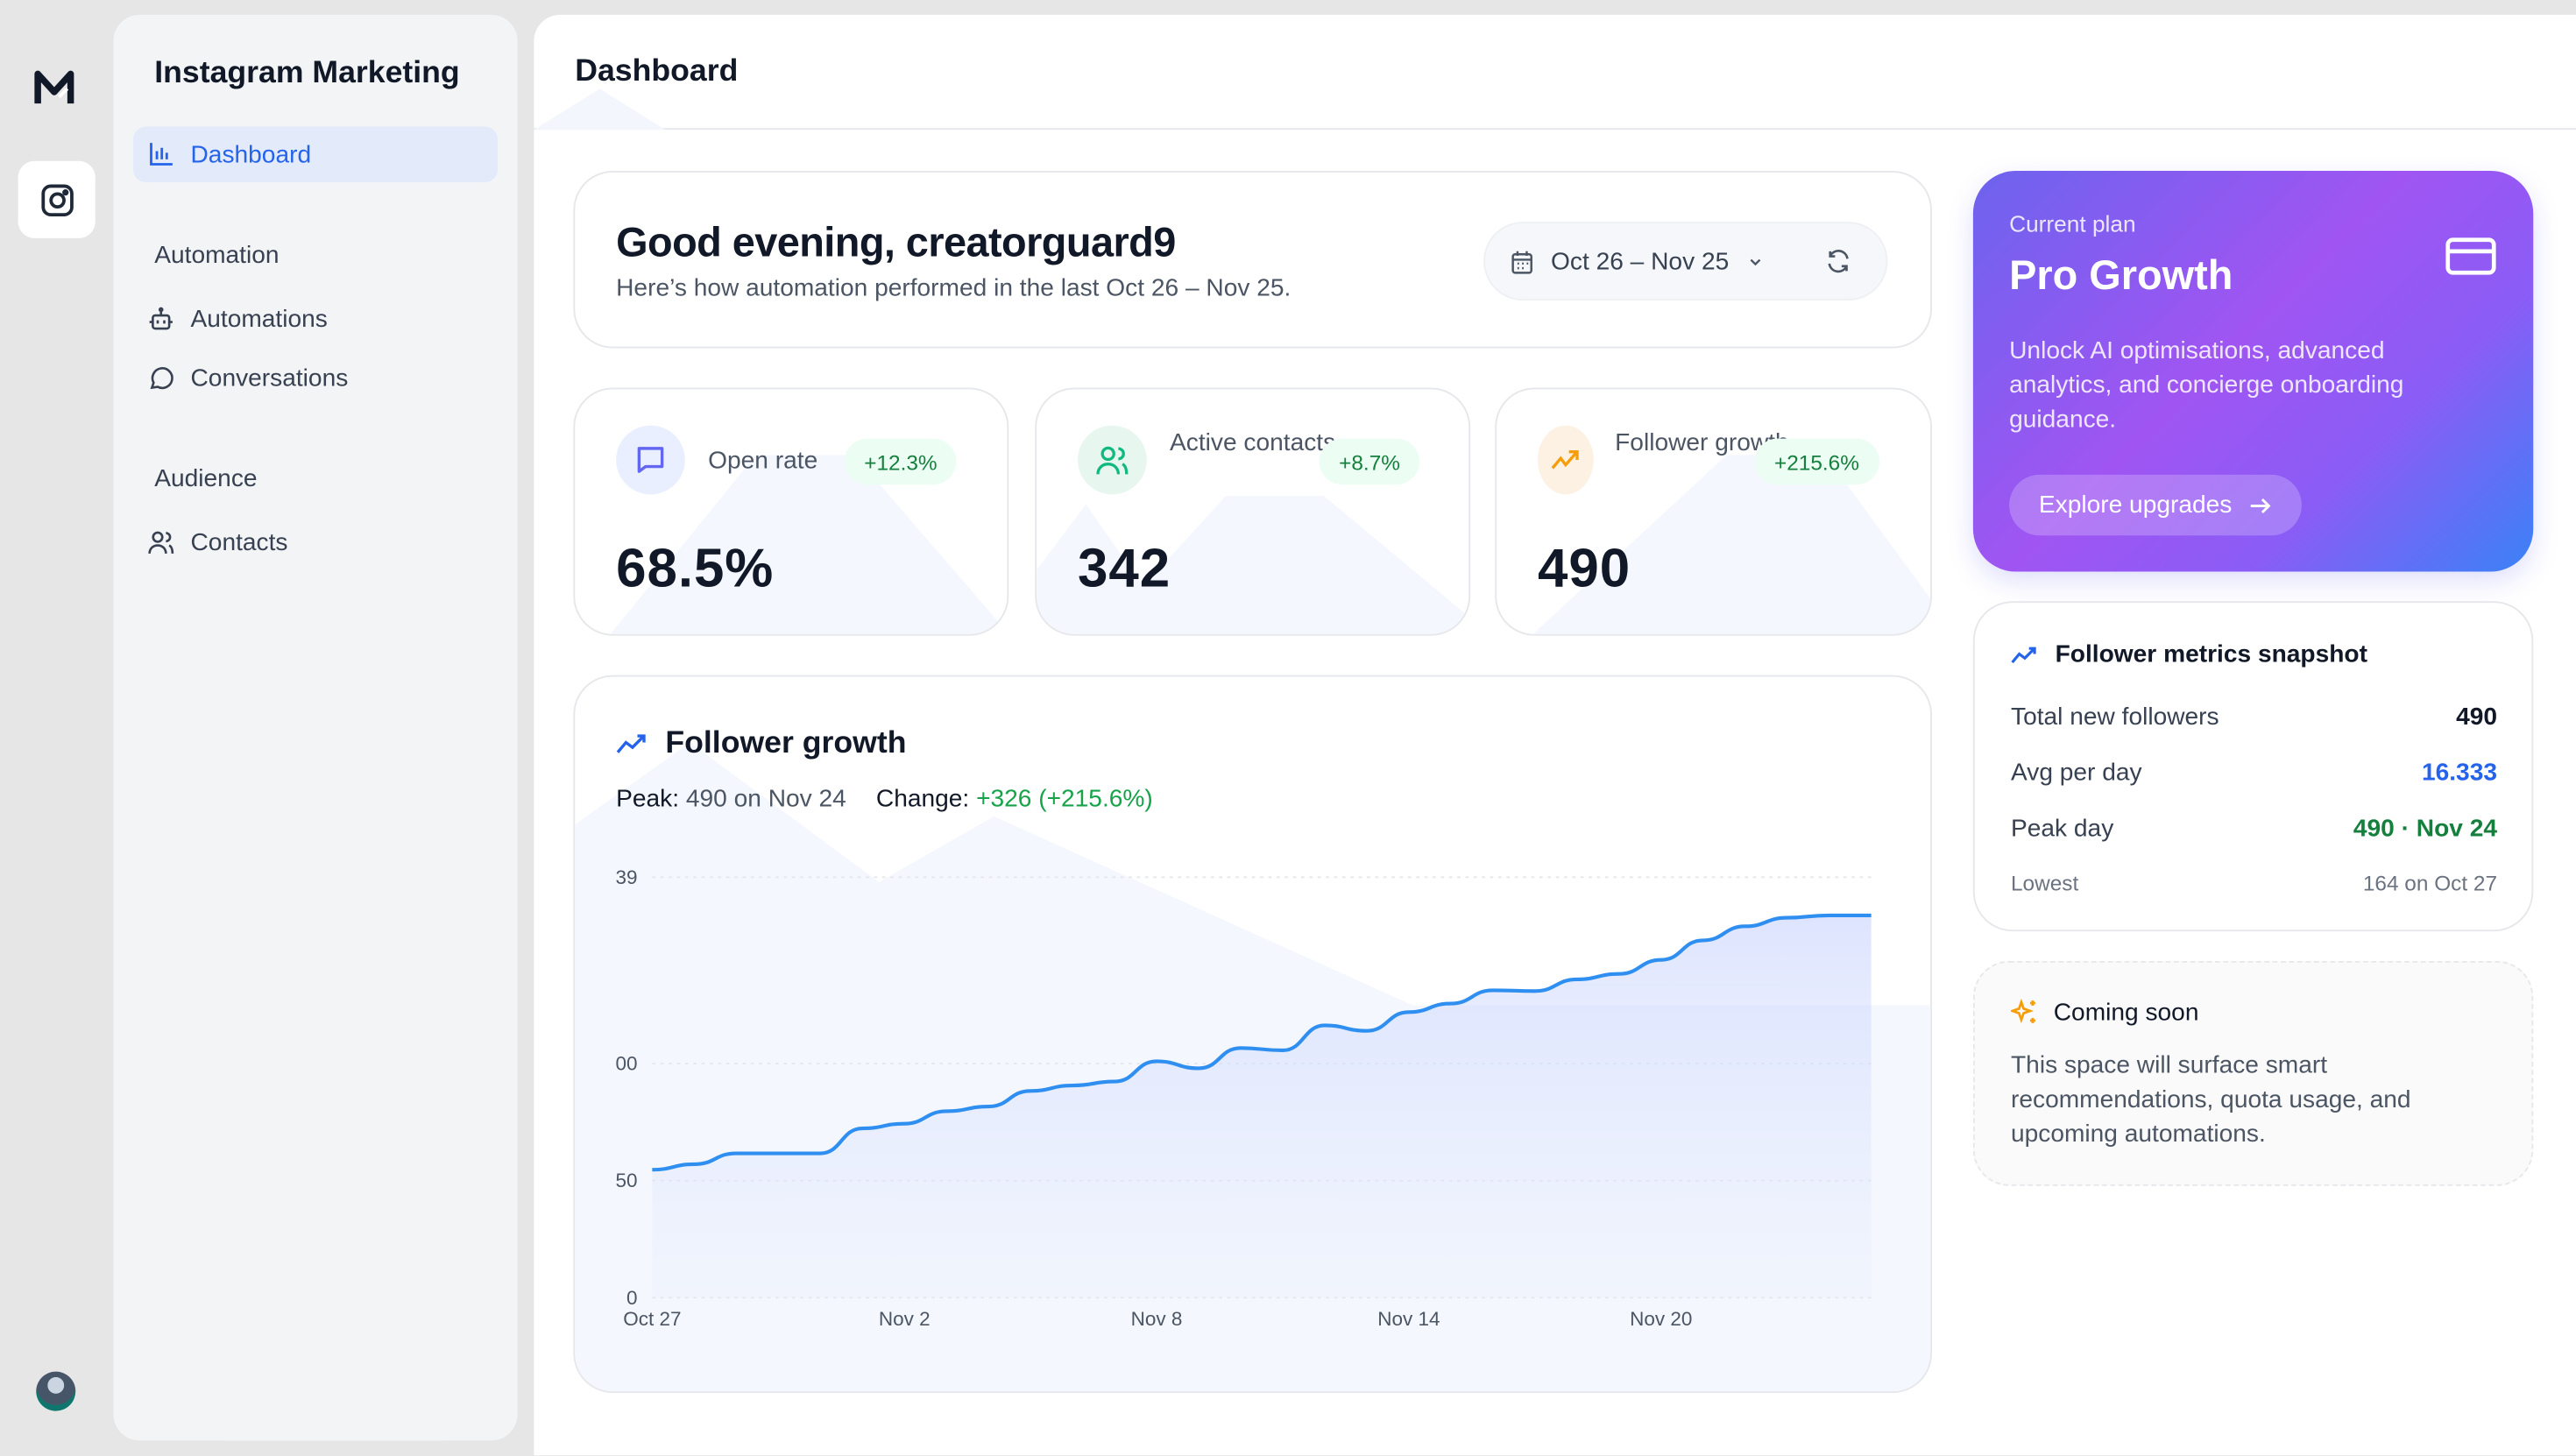 The height and width of the screenshot is (1456, 2576). I want to click on stat-change-badge: +8.7%, so click(1369, 461).